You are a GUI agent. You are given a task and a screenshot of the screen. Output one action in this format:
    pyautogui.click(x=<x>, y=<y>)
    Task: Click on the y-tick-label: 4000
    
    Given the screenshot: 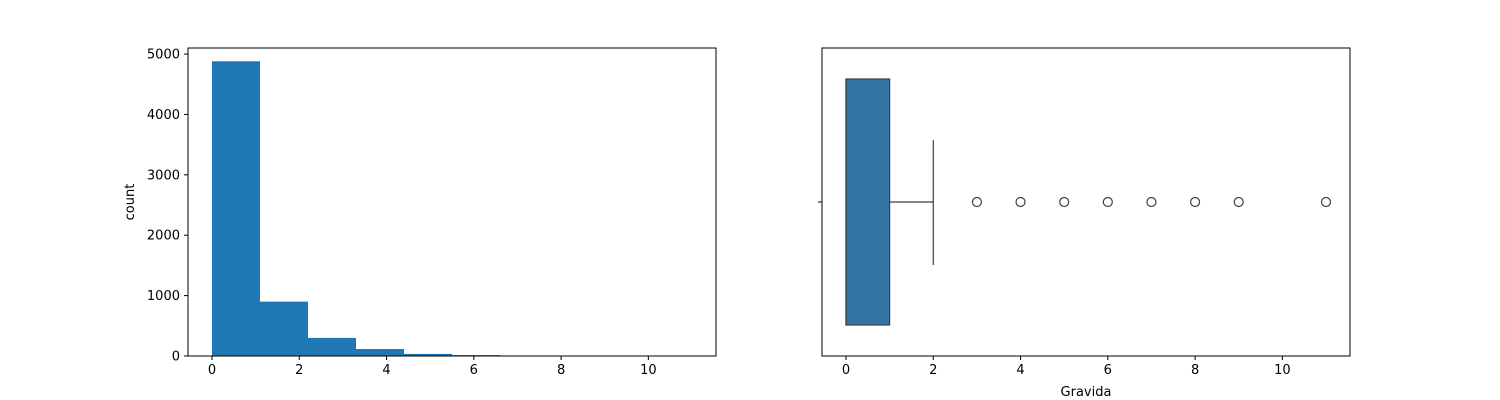 What is the action you would take?
    pyautogui.click(x=163, y=115)
    